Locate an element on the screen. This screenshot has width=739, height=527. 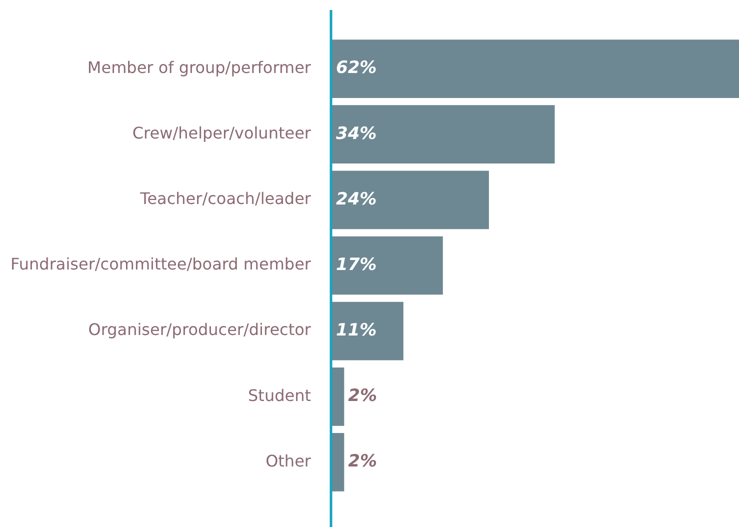
y-tick-label: Fundraiser/committee/board member is located at coordinates (161, 264).